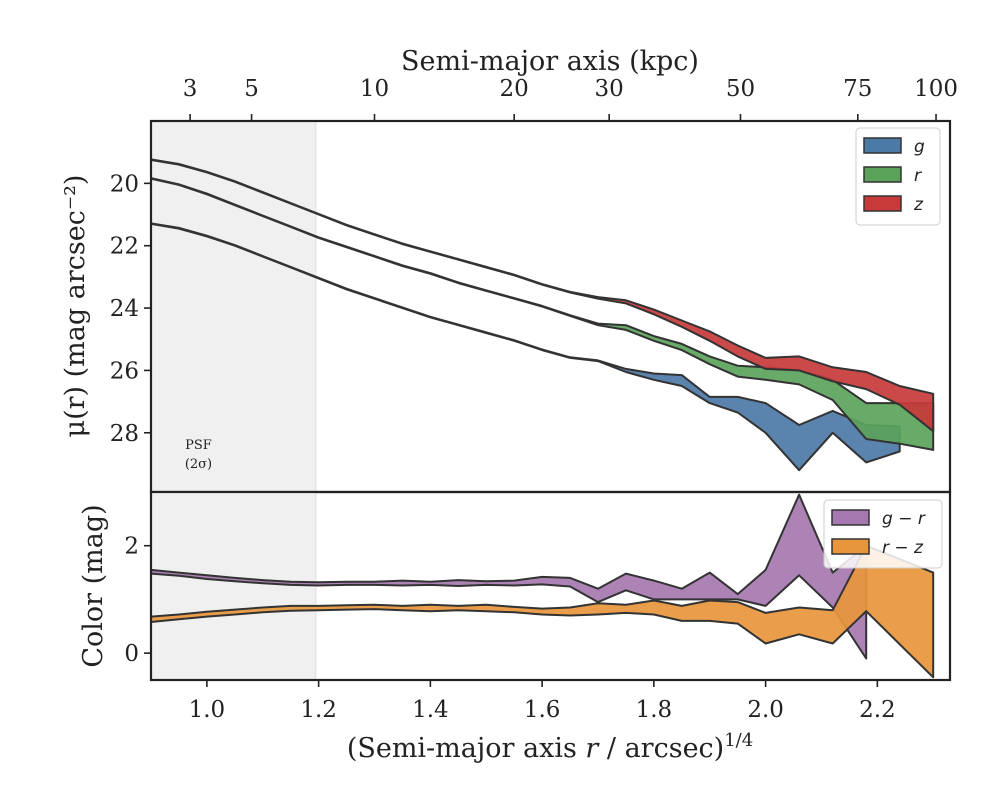 The image size is (1000, 800). What do you see at coordinates (137, 600) in the screenshot?
I see `y-axis-color: 02` at bounding box center [137, 600].